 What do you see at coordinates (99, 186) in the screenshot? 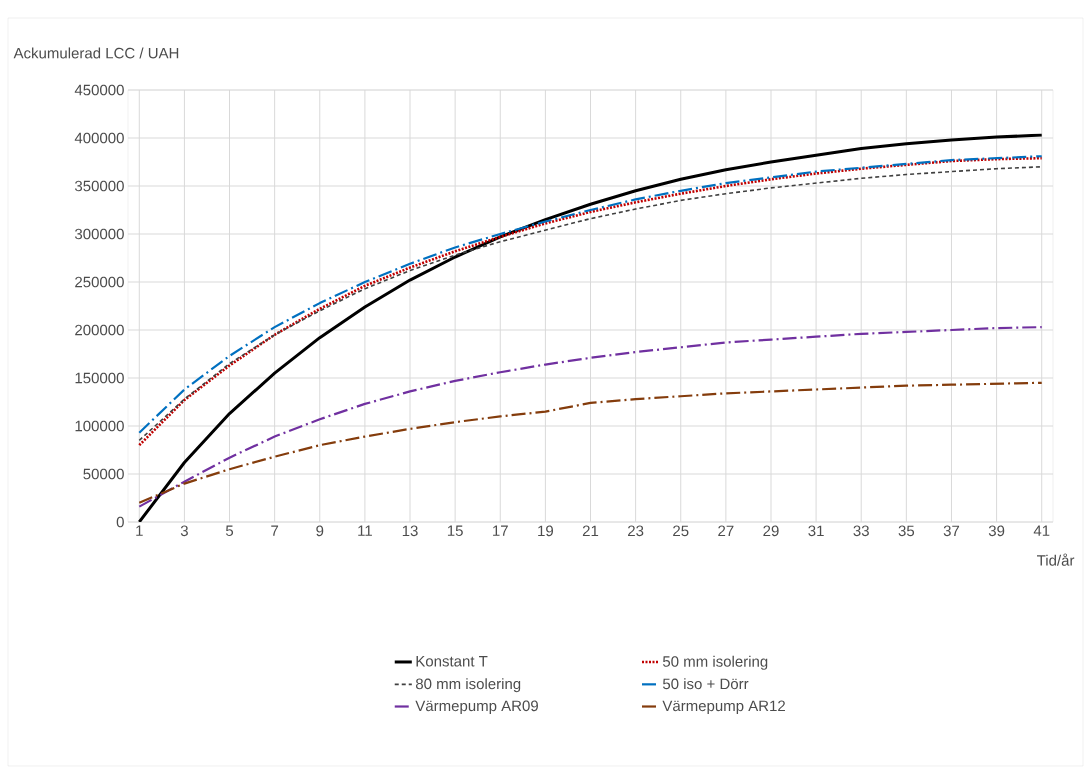
I see `y-tick-label: 350000` at bounding box center [99, 186].